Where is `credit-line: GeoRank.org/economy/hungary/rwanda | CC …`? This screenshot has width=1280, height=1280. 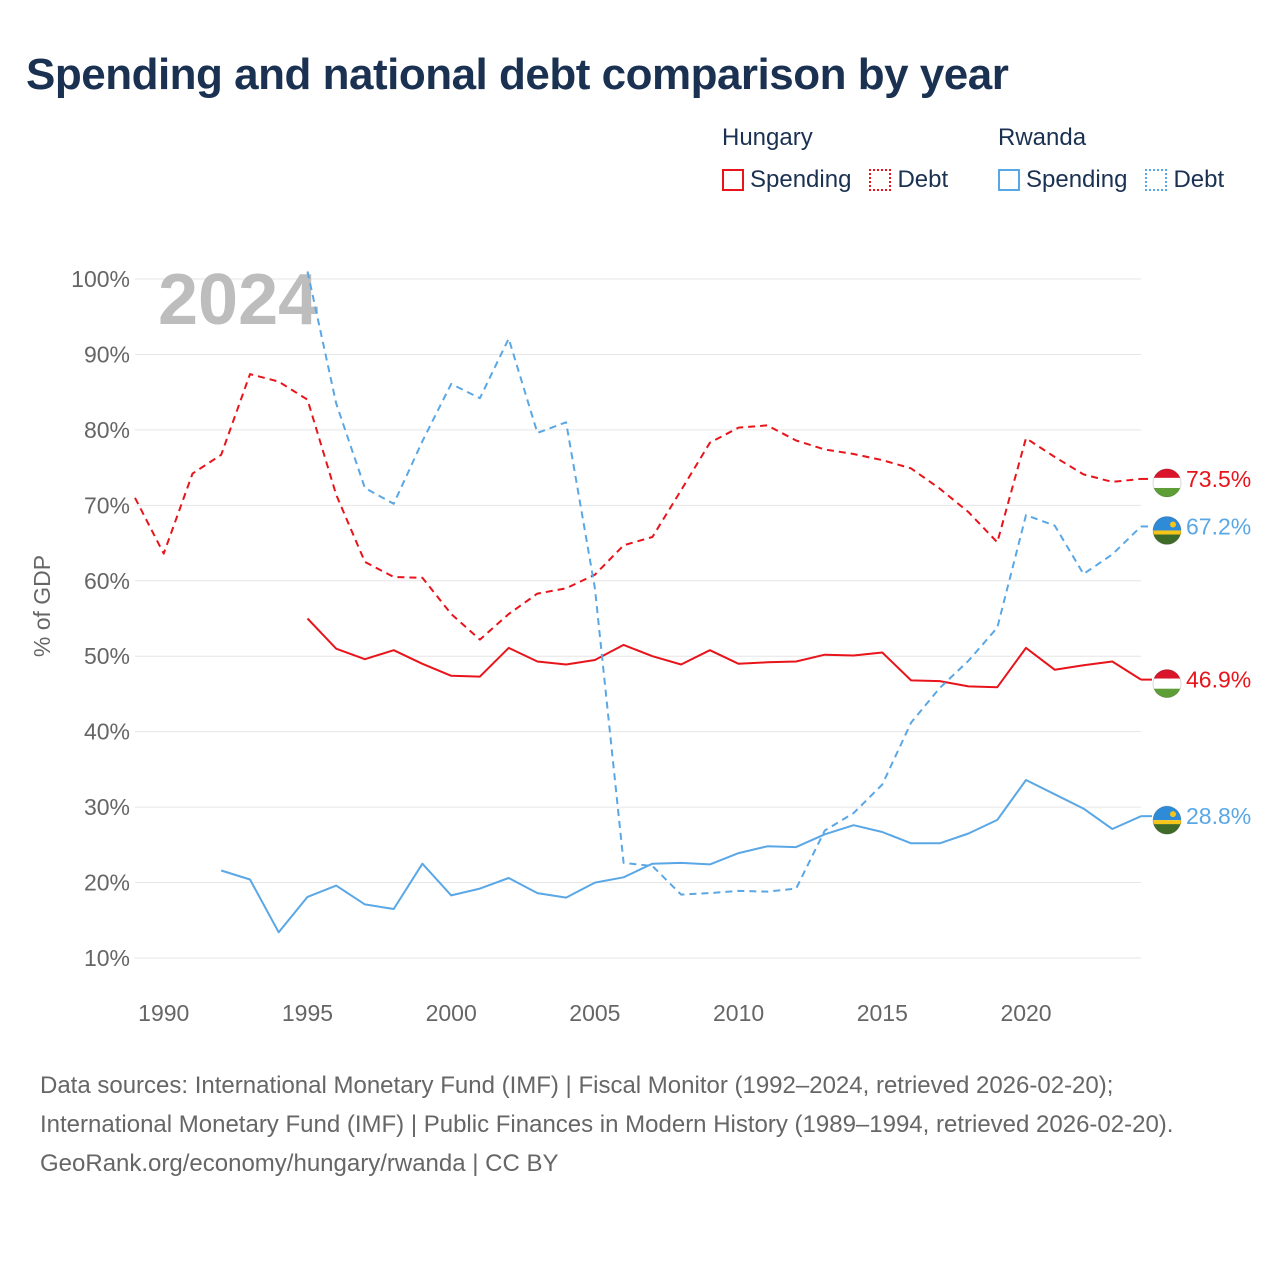
credit-line: GeoRank.org/economy/hungary/rwanda | CC … is located at coordinates (299, 1163).